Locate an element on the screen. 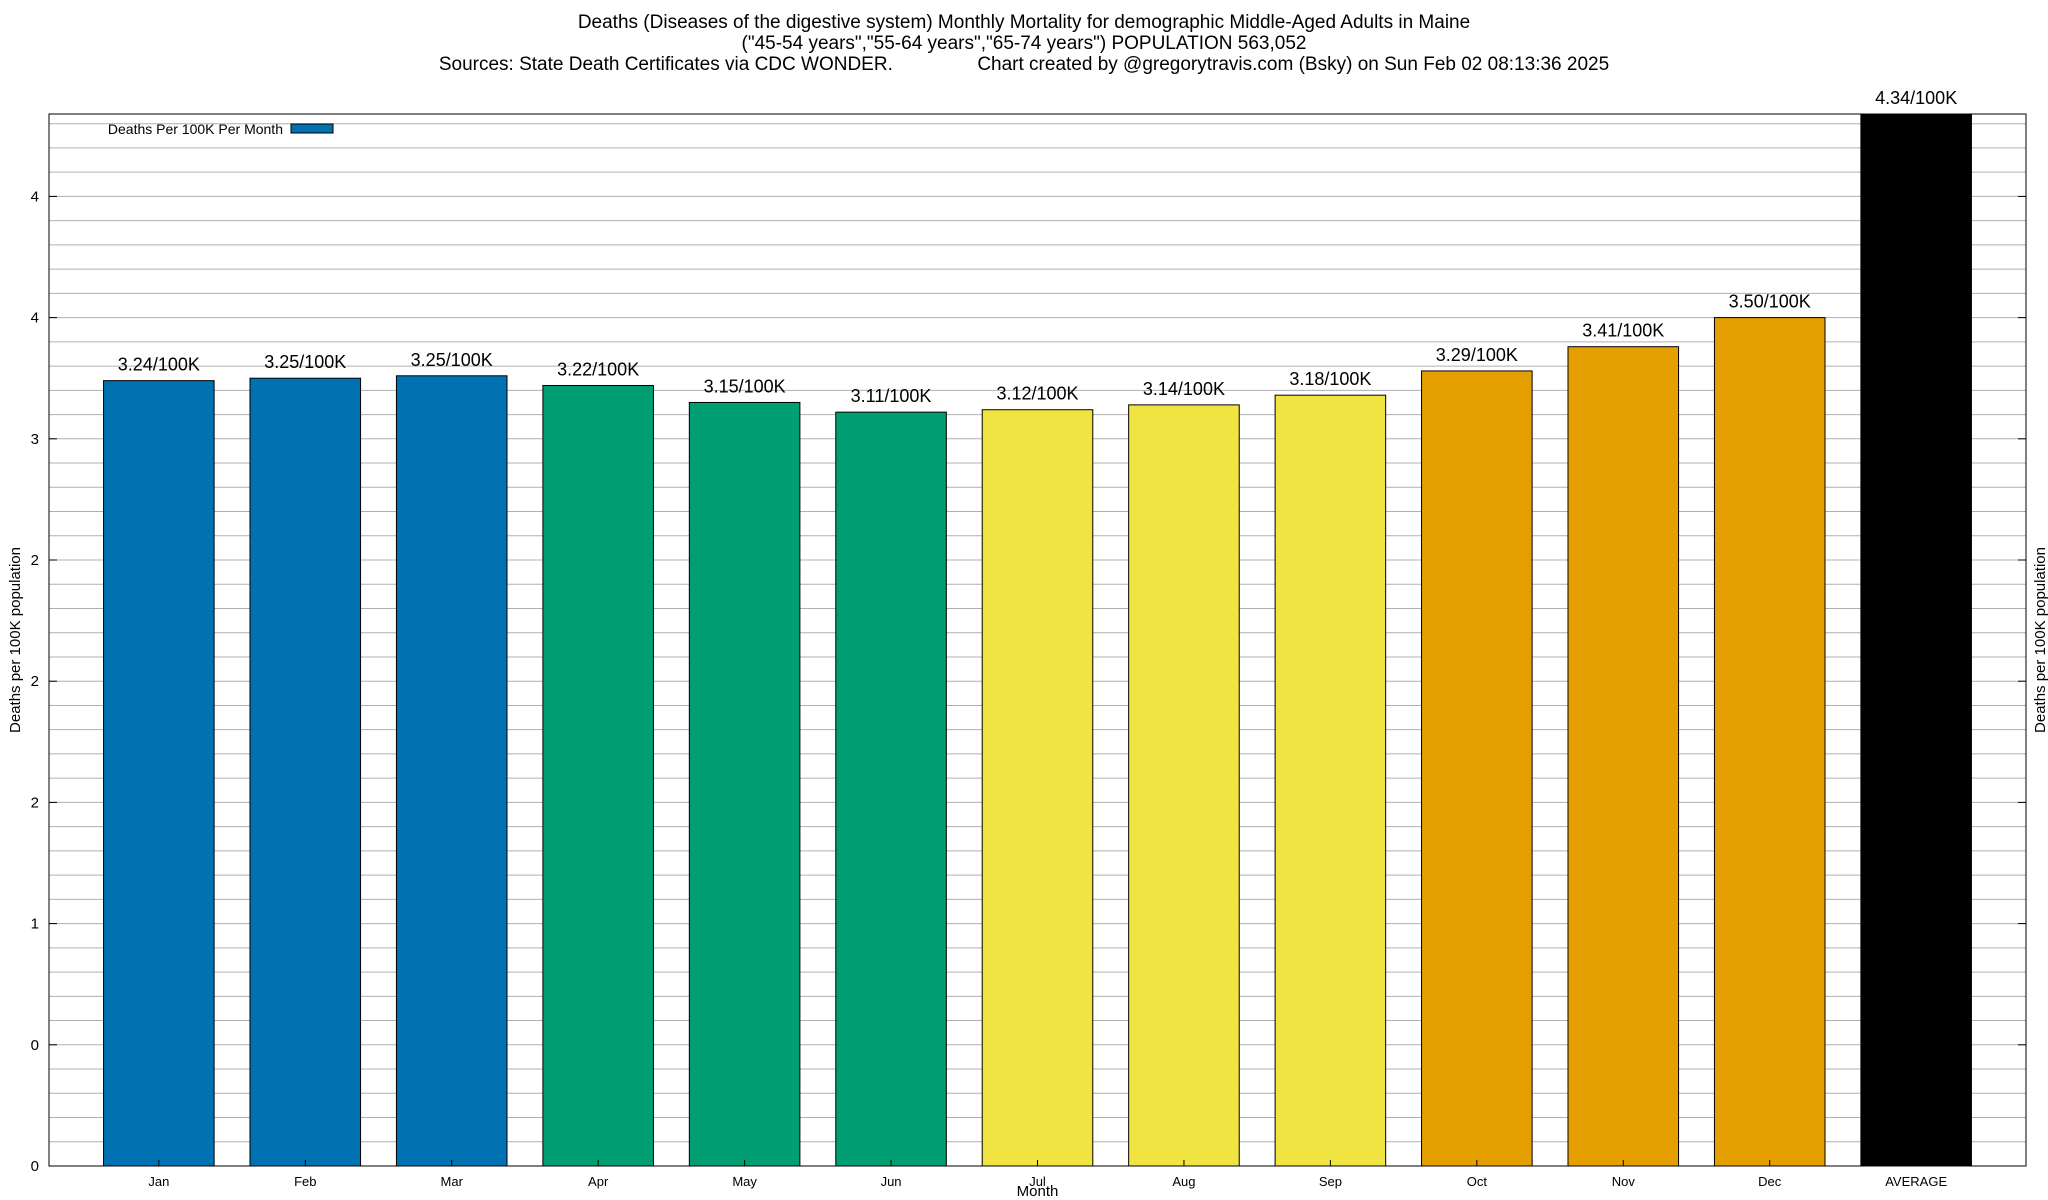 Image resolution: width=2048 pixels, height=1200 pixels. x-axis-title: Month is located at coordinates (1038, 1191).